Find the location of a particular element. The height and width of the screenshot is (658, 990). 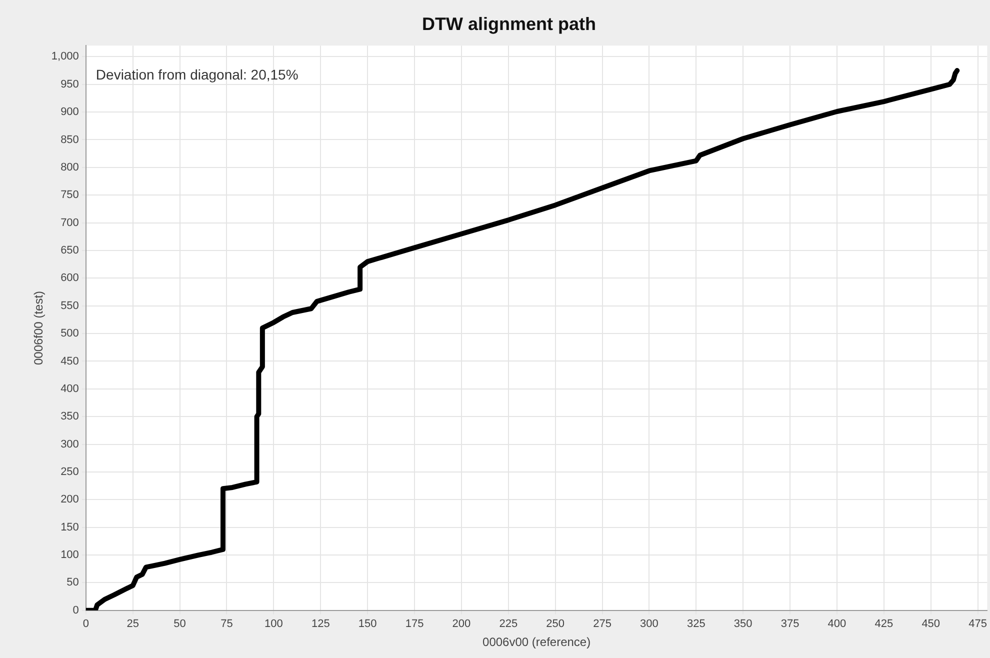

y-tick-label: 450 is located at coordinates (69, 361).